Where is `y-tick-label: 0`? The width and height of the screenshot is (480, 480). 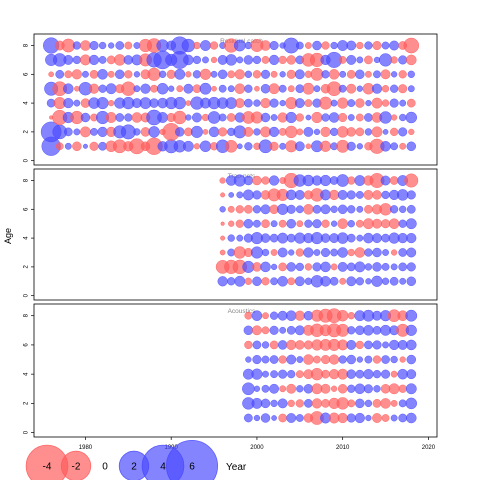 y-tick-label: 0 is located at coordinates (27, 160).